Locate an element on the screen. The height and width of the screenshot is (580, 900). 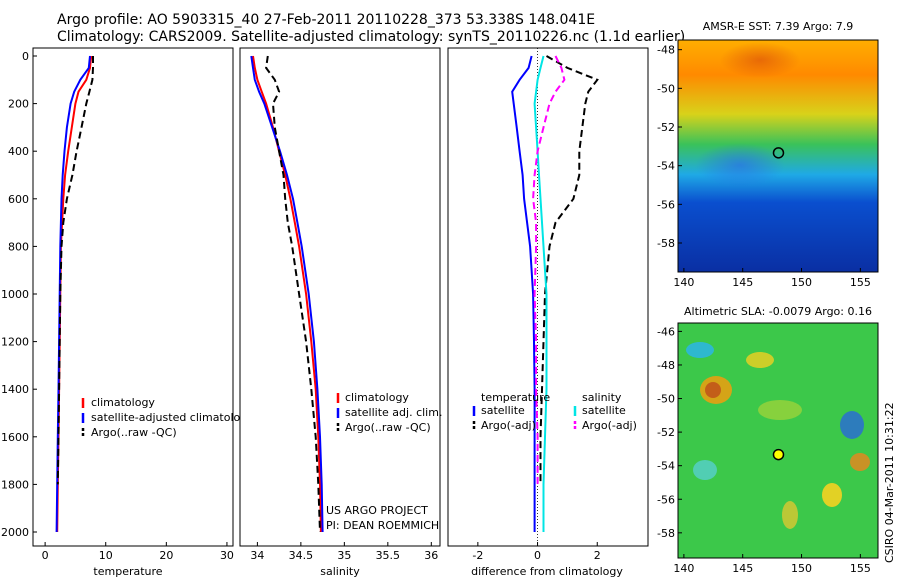
sla-high-core is located at coordinates (713, 390).